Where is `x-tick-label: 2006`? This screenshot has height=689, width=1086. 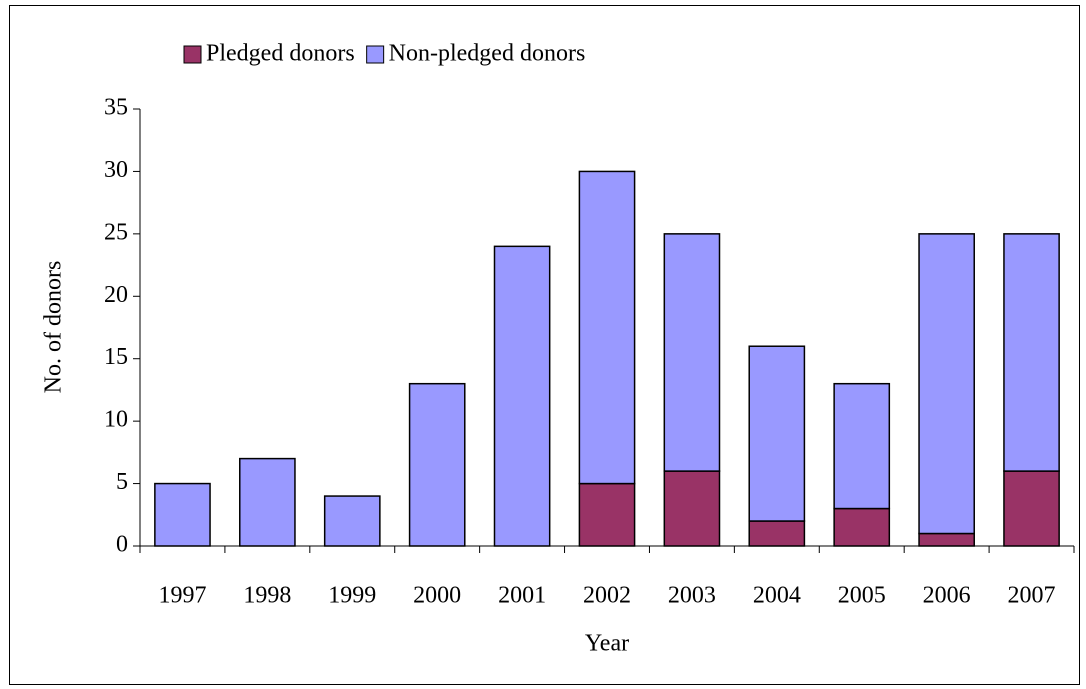 x-tick-label: 2006 is located at coordinates (947, 596).